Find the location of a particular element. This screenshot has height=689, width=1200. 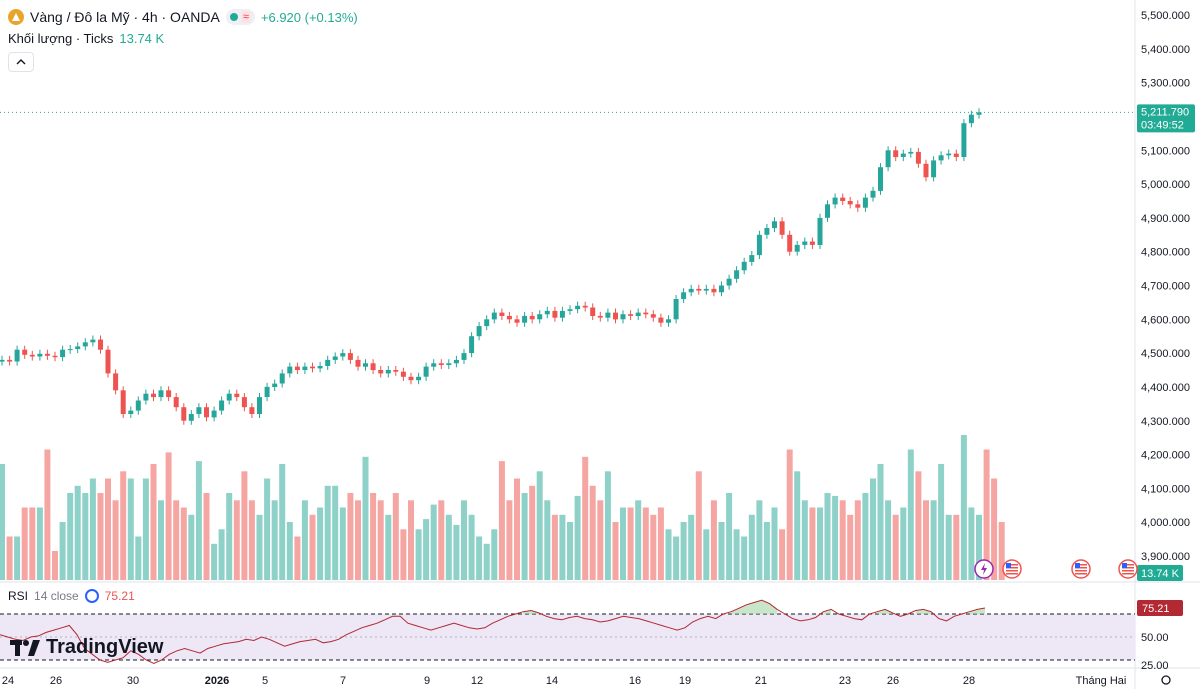

volume-legend: Khối lượng · Ticks 13.74 K is located at coordinates (86, 38).